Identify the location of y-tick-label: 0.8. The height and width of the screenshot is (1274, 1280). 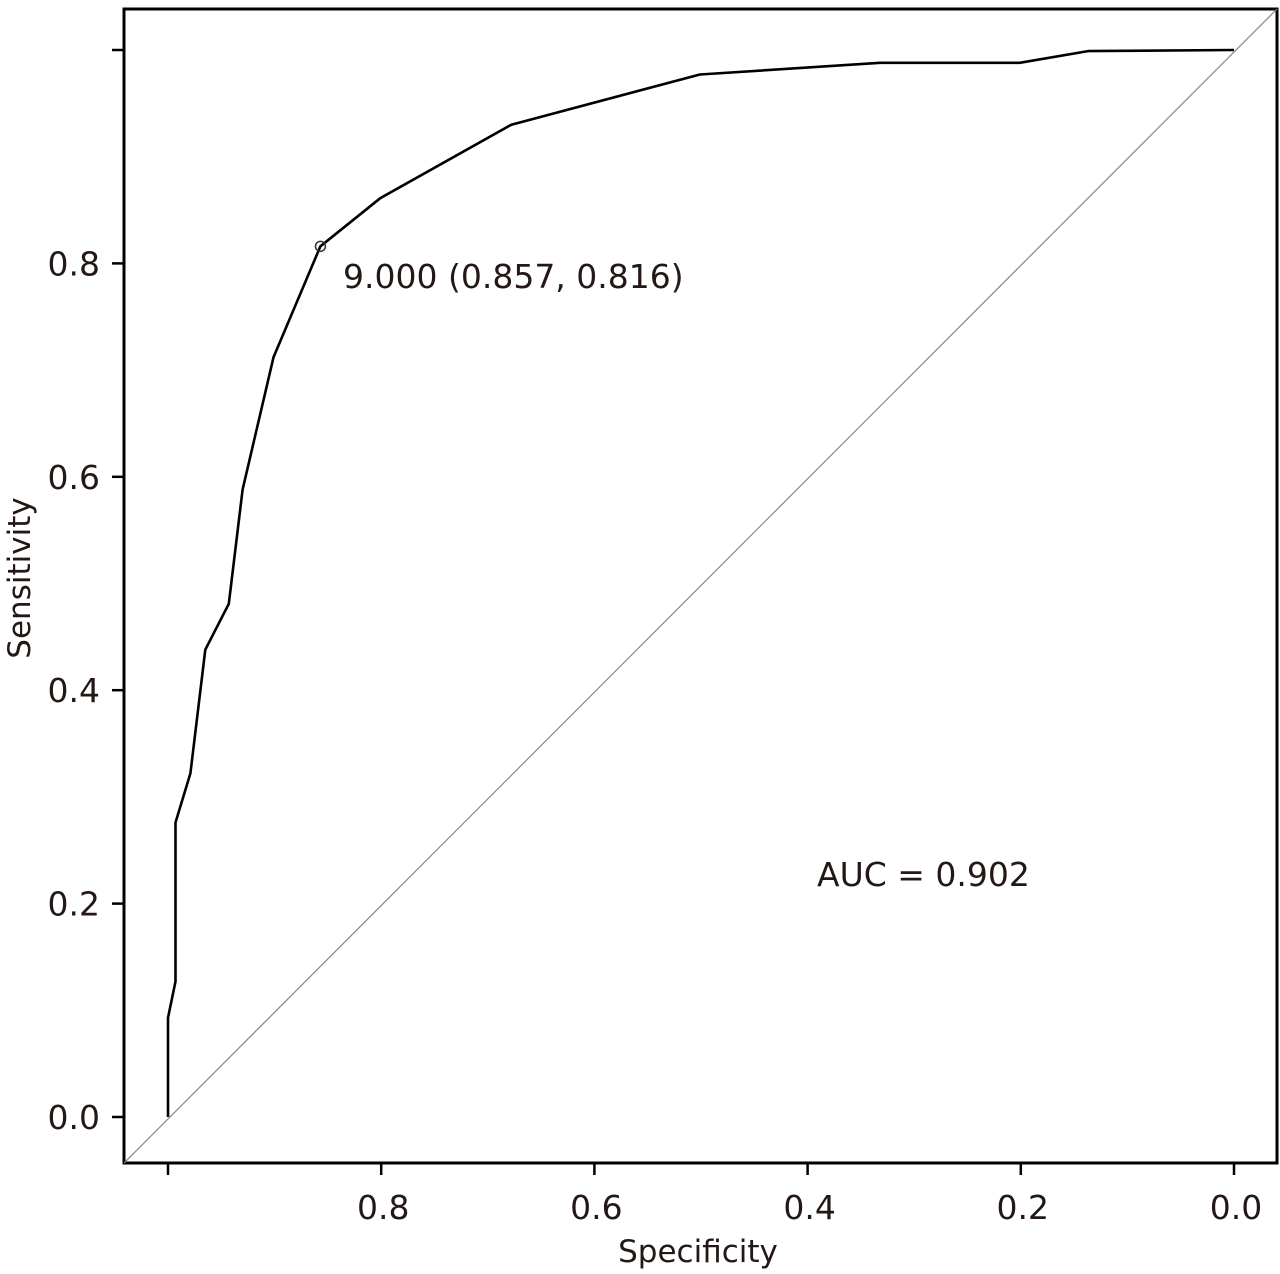
(74, 263).